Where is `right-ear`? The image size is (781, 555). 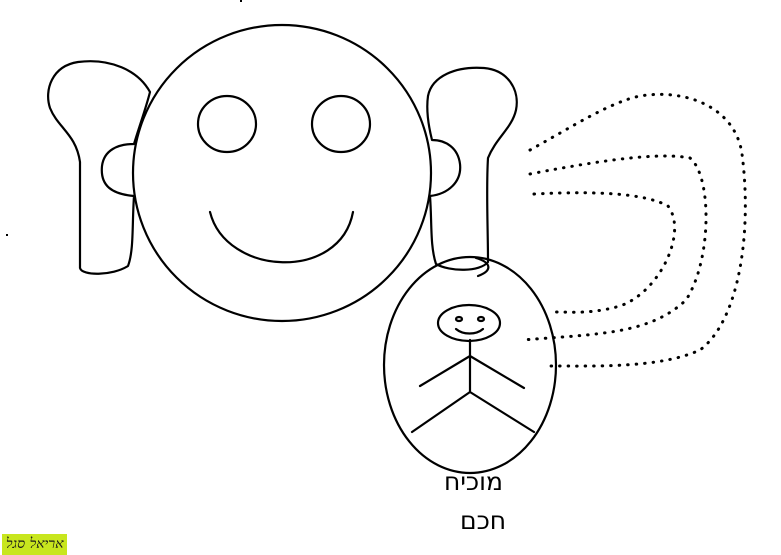
right-ear is located at coordinates (472, 168).